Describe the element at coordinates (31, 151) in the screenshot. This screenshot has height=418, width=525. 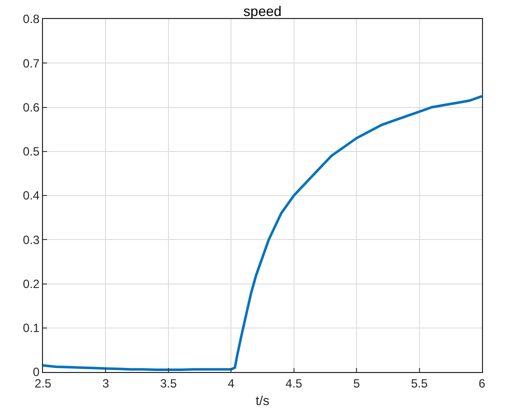
I see `y-tick-label: 0.5` at that location.